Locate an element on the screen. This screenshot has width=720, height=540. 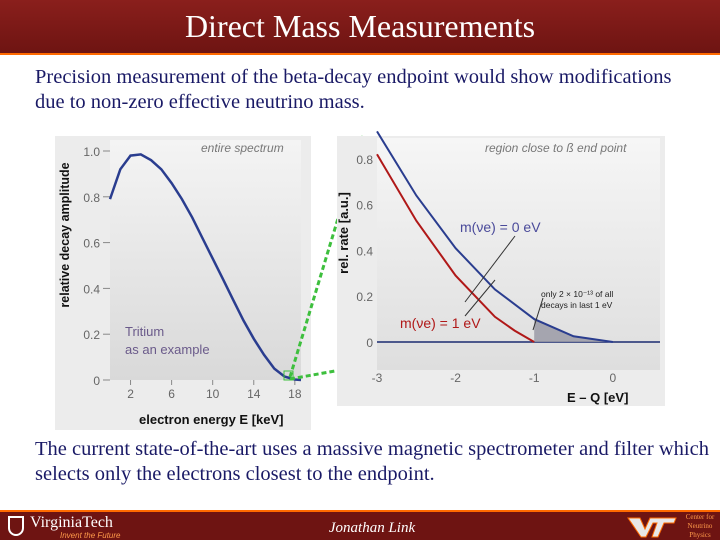
left-x-axis-label: electron energy E [keV] is located at coordinates (211, 419).